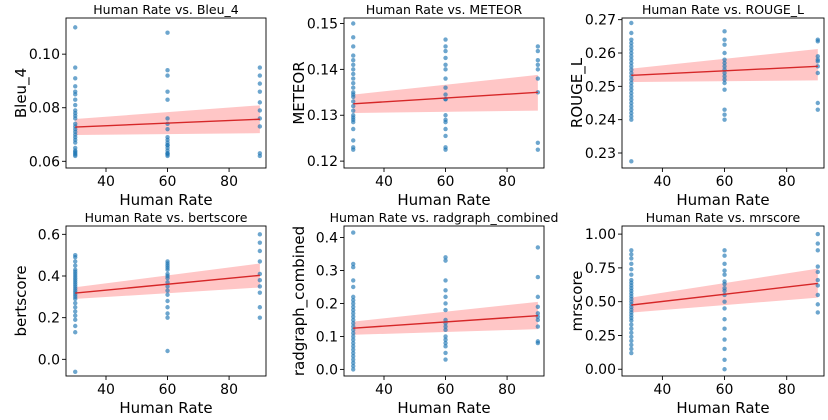  I want to click on panel-title: Human Rate vs. radgraph_combined, so click(444, 217).